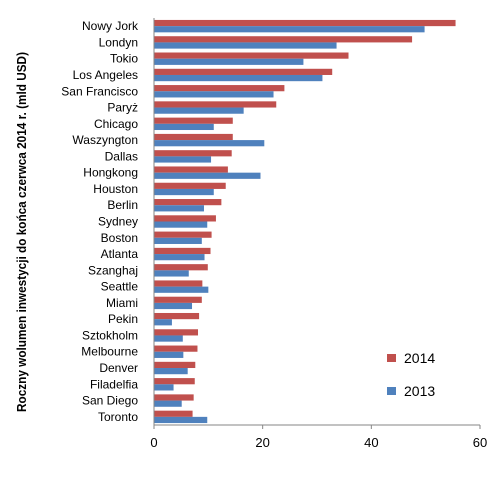 The height and width of the screenshot is (481, 500). Describe the element at coordinates (480, 442) in the screenshot. I see `x-tick-label: 60` at that location.